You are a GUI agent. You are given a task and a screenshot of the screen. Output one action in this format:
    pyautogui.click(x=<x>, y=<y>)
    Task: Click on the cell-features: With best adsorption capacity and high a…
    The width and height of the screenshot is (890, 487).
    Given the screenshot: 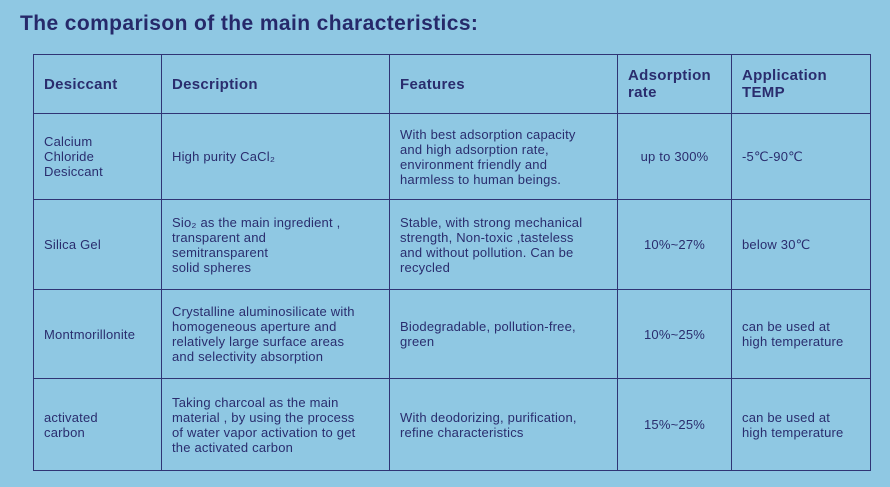 What is the action you would take?
    pyautogui.click(x=503, y=156)
    